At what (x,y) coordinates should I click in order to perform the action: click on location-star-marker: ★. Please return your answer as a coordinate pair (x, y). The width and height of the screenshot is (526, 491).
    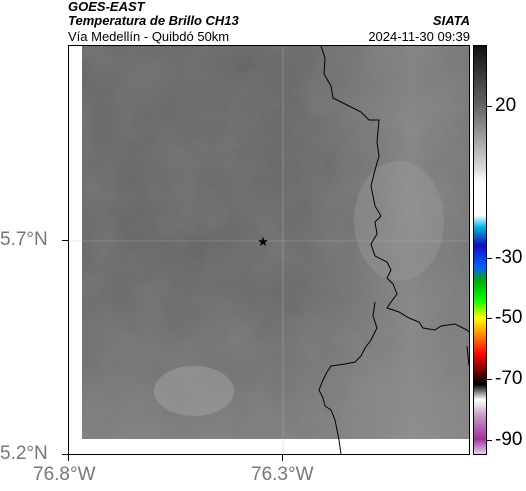
    Looking at the image, I should click on (263, 241).